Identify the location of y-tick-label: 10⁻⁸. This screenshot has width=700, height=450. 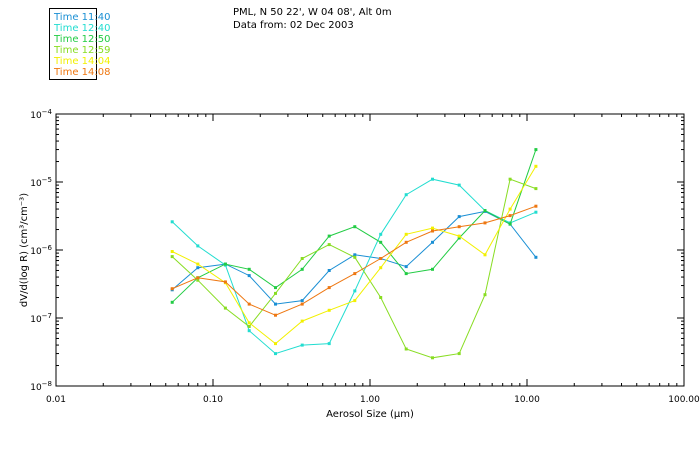
(41, 386).